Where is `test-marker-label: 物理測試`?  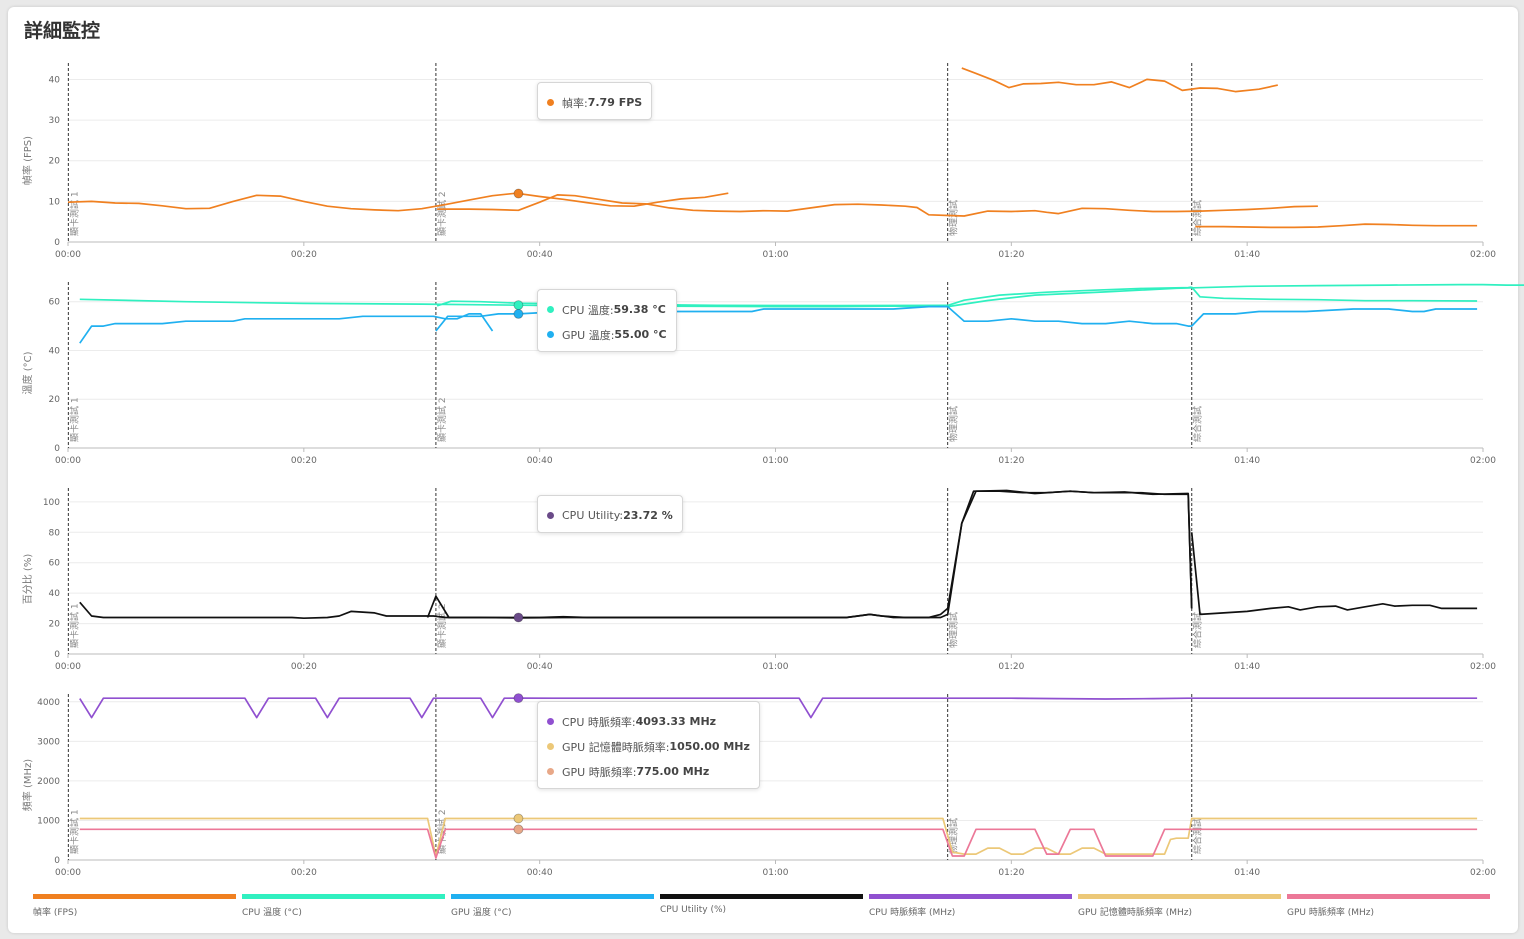
test-marker-label: 物理測試 is located at coordinates (954, 630).